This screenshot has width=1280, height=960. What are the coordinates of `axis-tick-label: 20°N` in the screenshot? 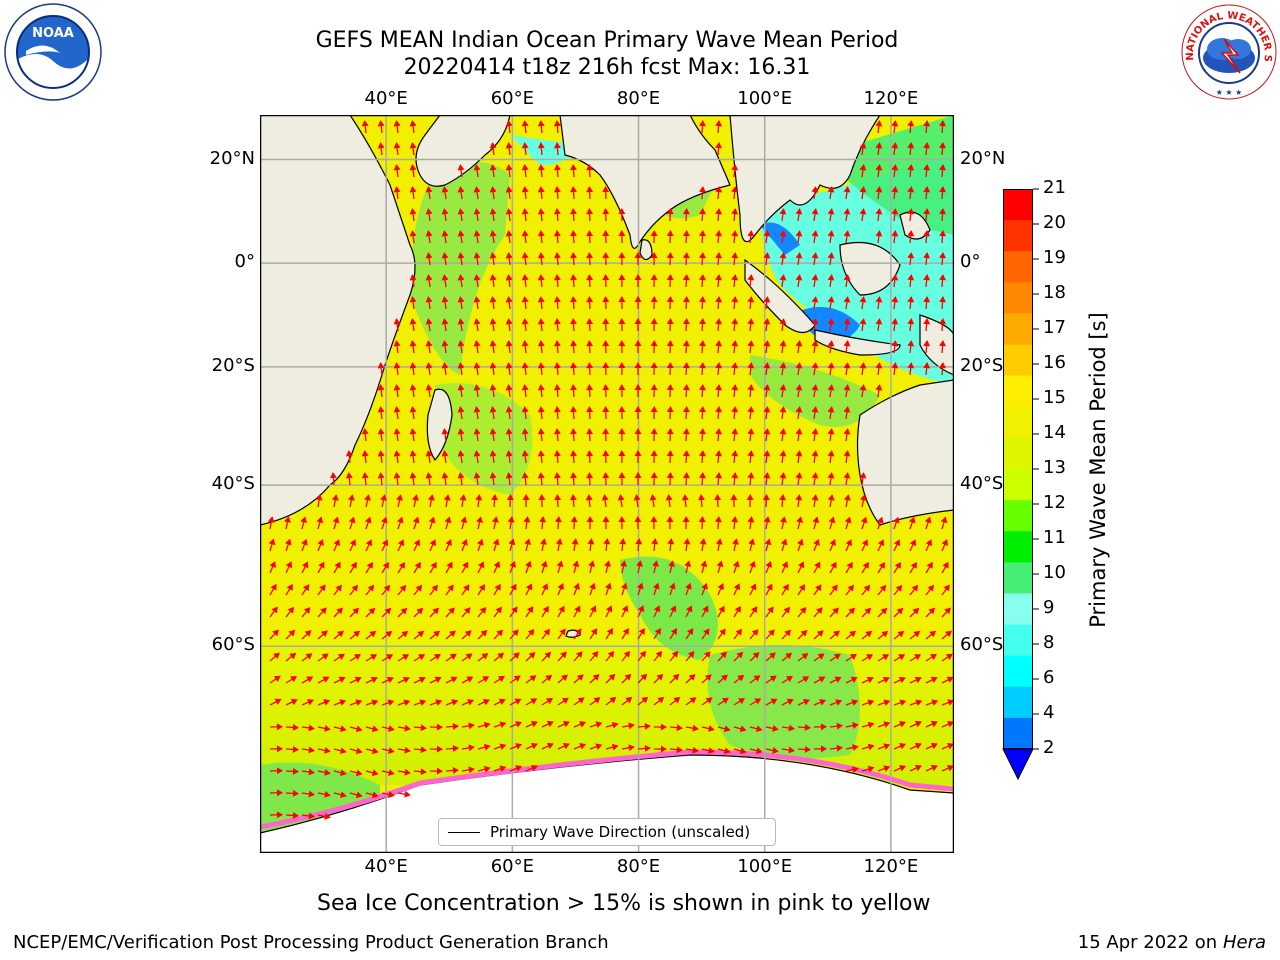 It's located at (983, 158).